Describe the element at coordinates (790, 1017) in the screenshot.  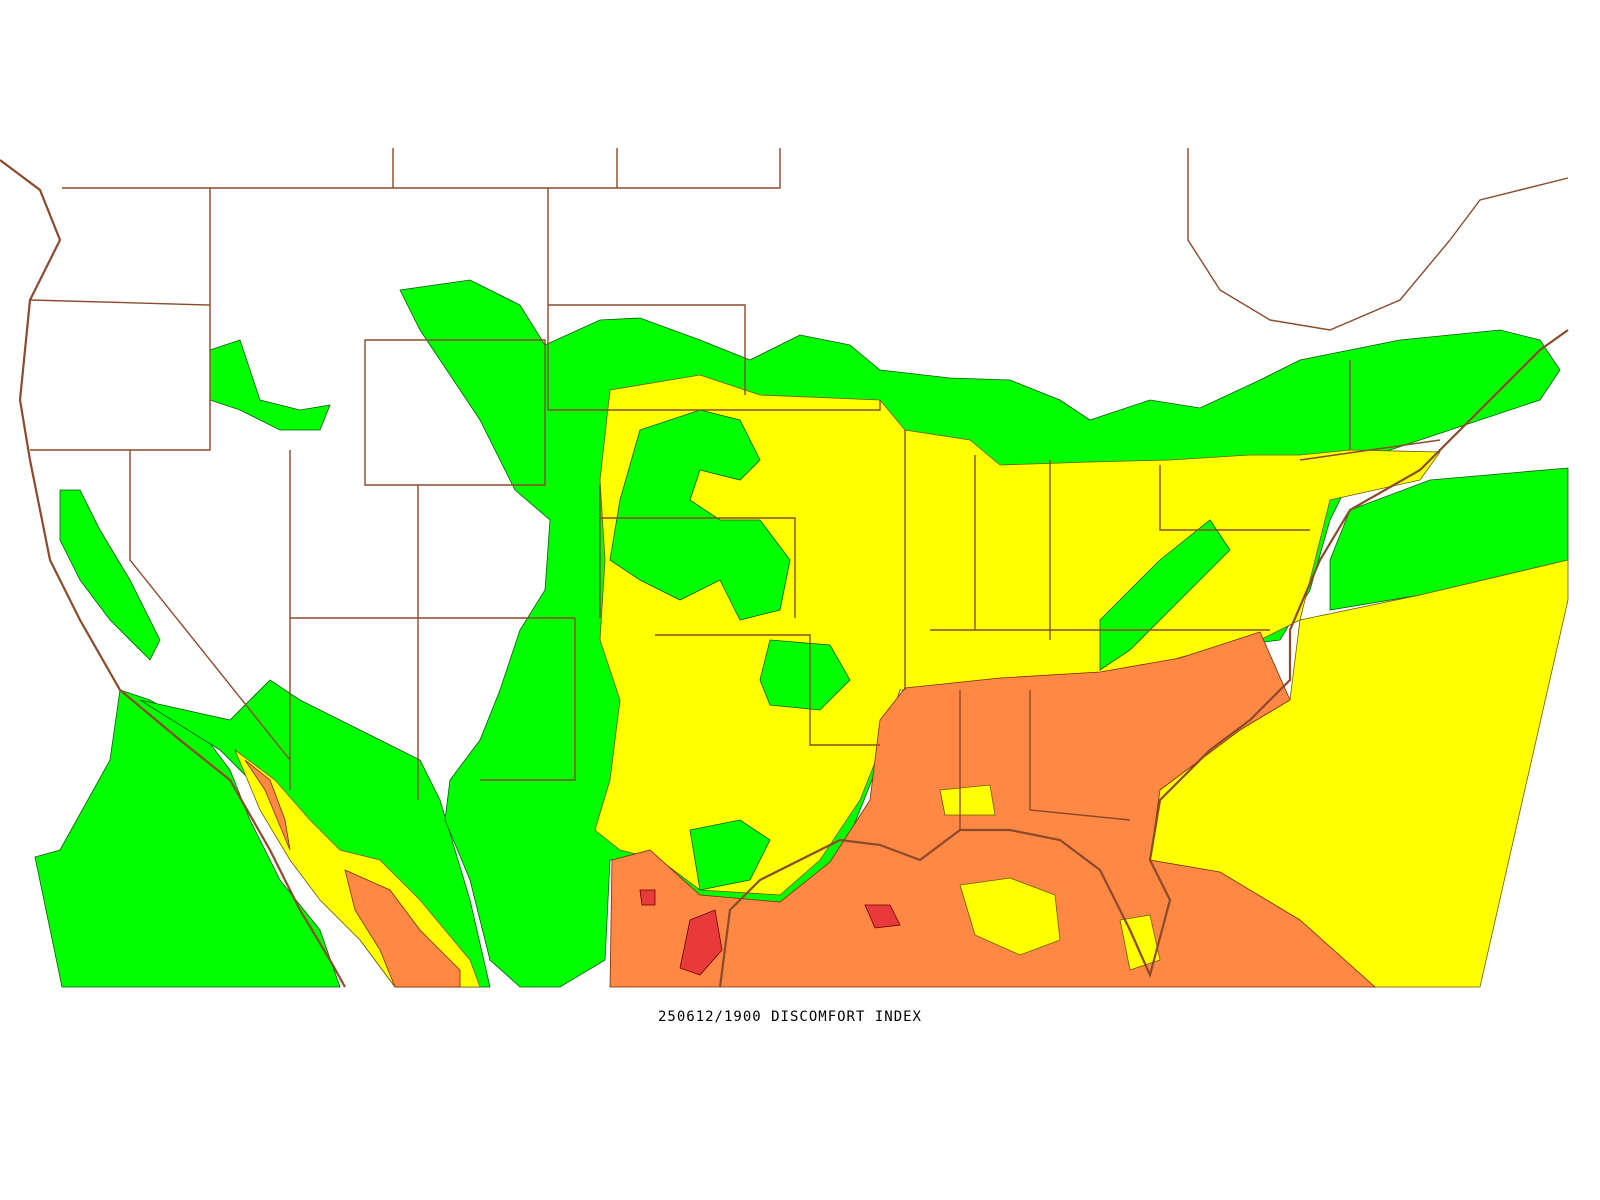
I see `map-caption: 250612/1900 DISCOMFORT INDEX` at that location.